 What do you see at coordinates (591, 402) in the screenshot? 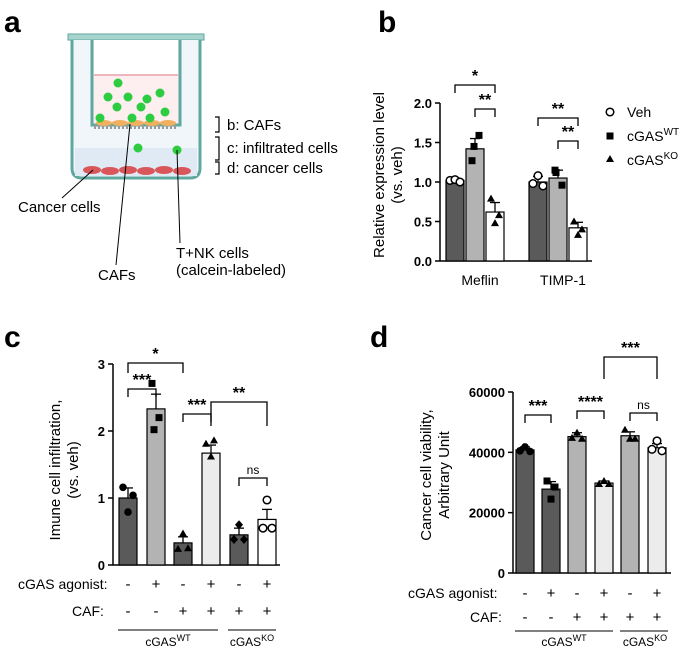
I see `significance-label: ****` at bounding box center [591, 402].